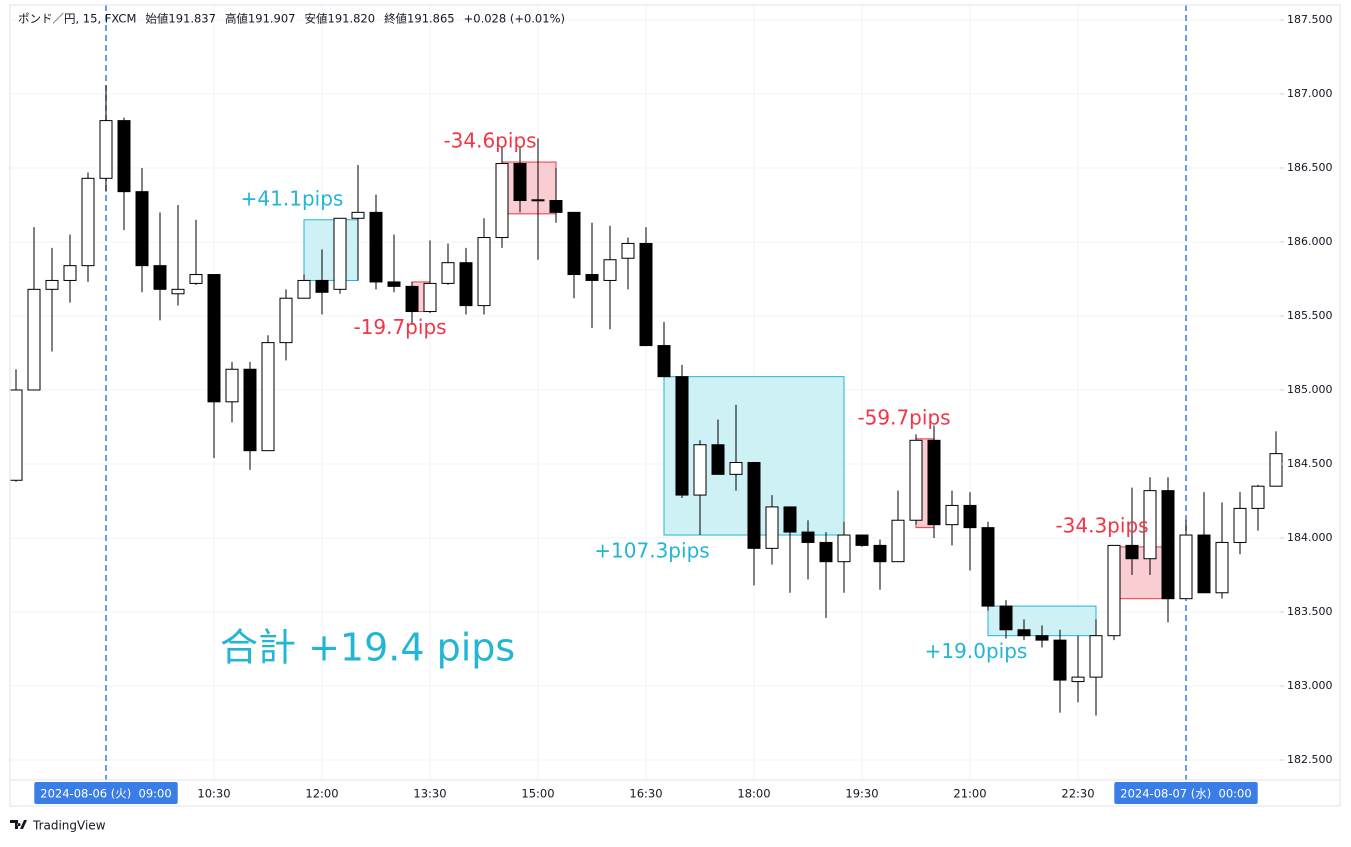 The image size is (1351, 847). Describe the element at coordinates (340, 19) in the screenshot. I see `header-low: 安値191.820` at that location.